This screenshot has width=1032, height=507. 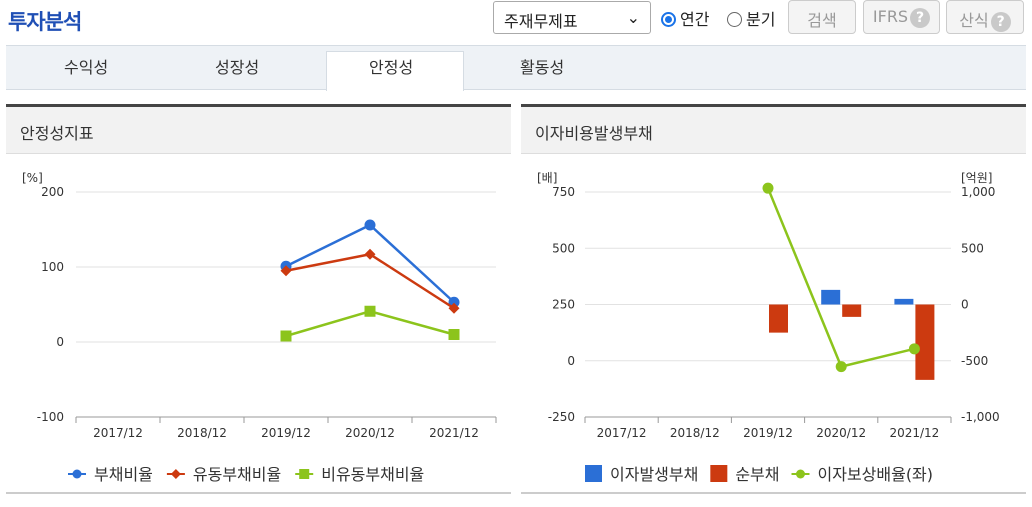 I want to click on legend-label: 이자보상배율(좌), so click(x=876, y=474).